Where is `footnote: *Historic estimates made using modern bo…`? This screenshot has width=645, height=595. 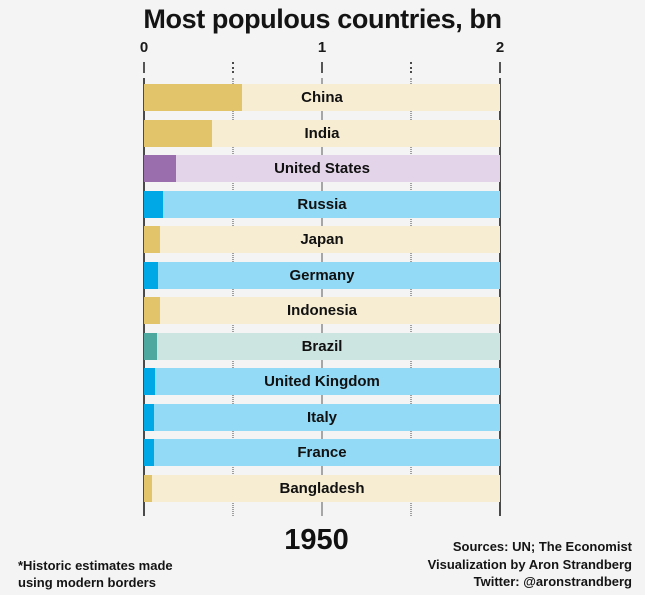 footnote: *Historic estimates made using modern bo… is located at coordinates (95, 574).